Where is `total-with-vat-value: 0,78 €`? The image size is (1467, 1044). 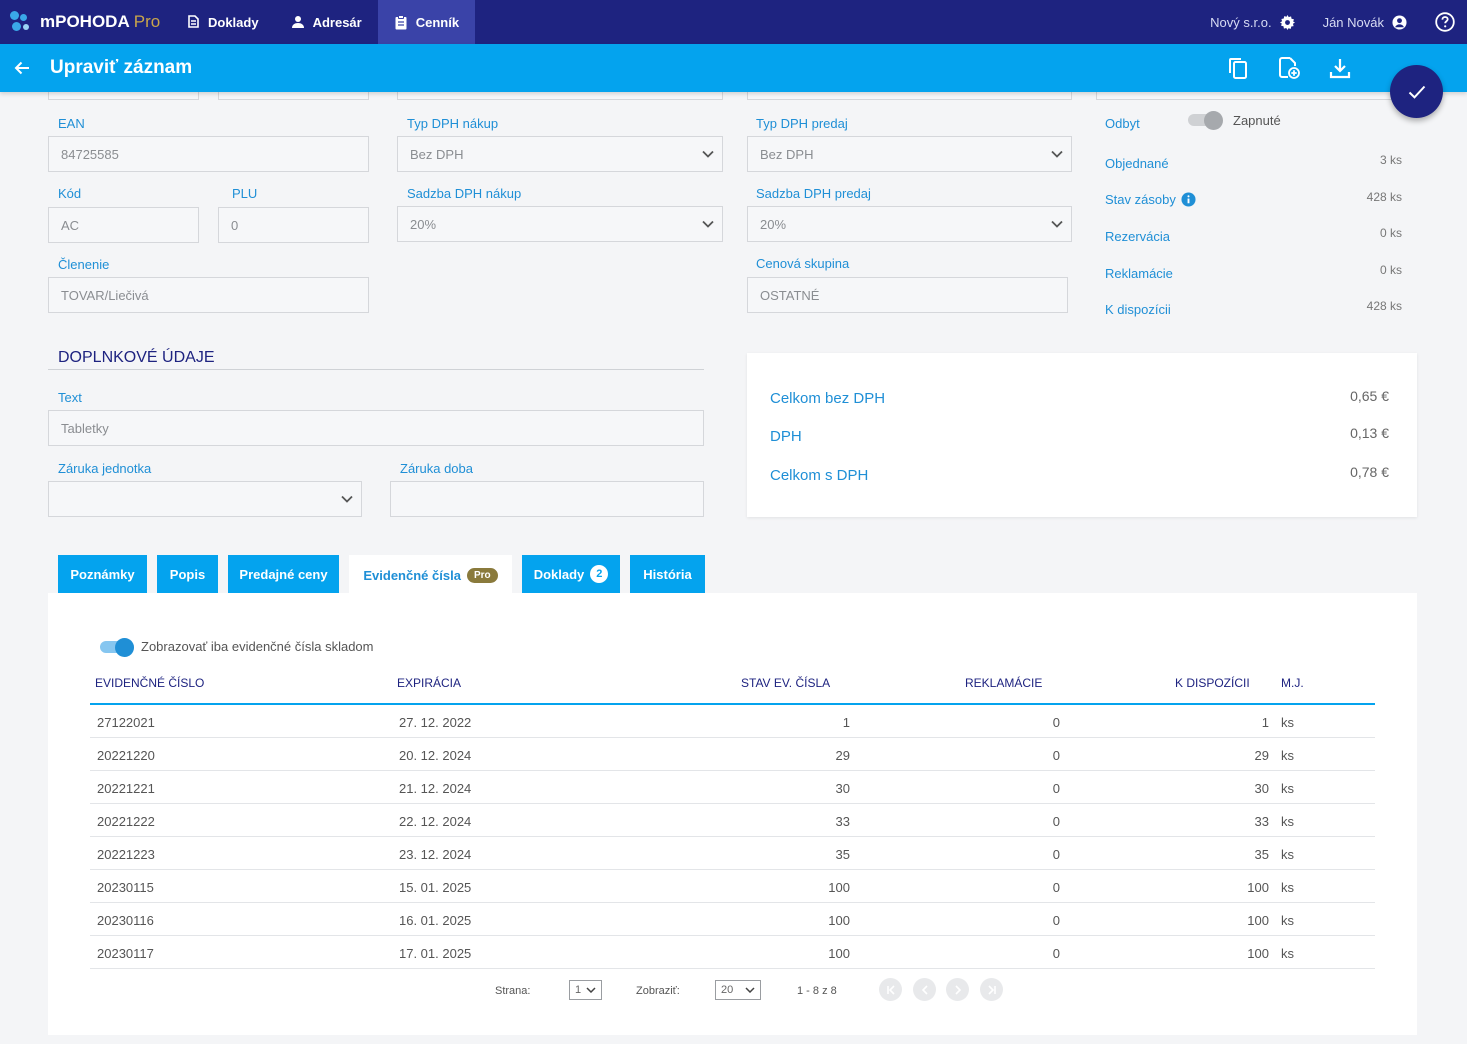
total-with-vat-value: 0,78 € is located at coordinates (1369, 472).